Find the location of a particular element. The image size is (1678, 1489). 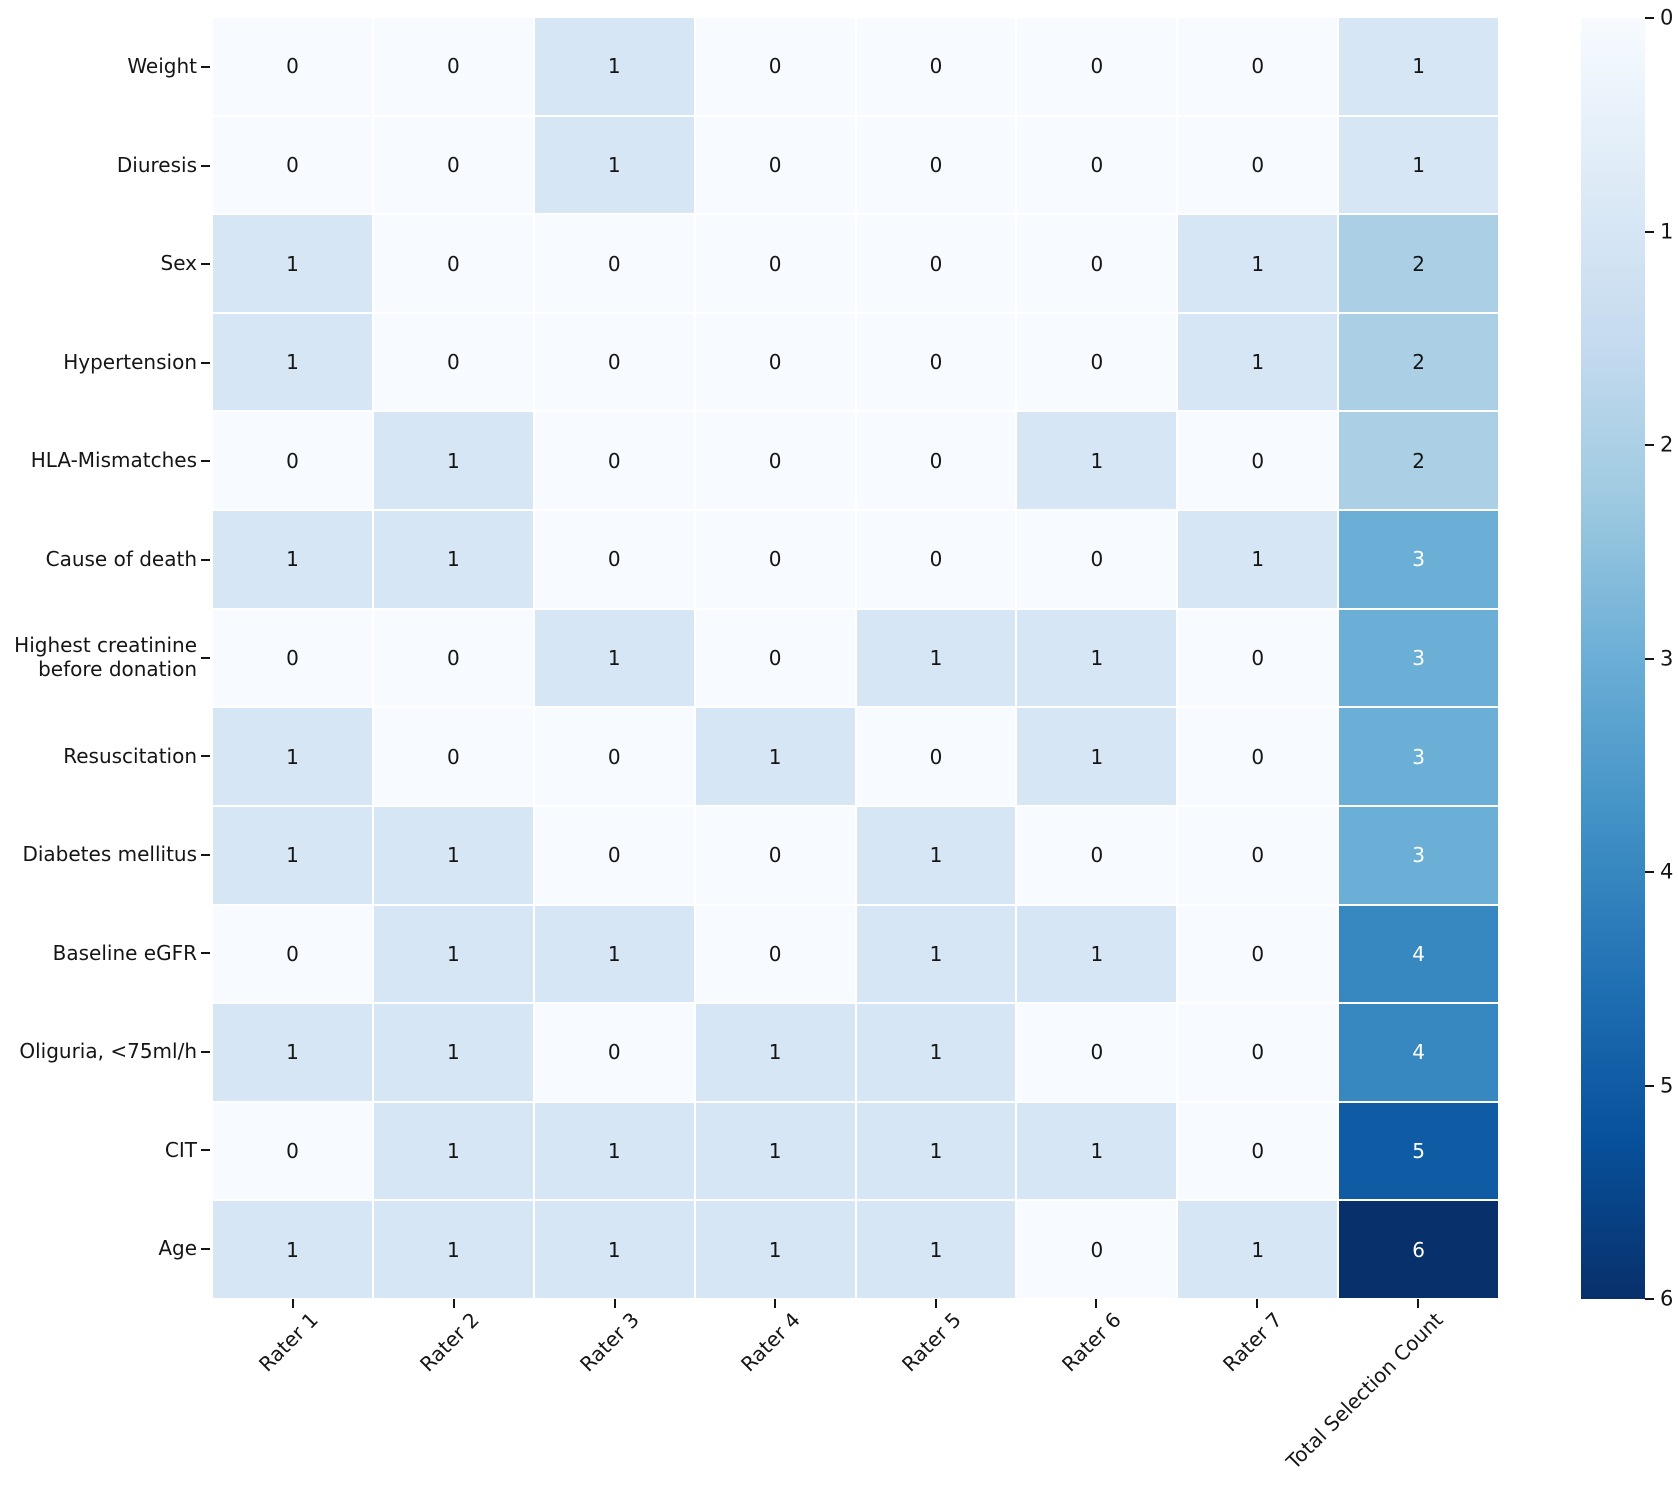

y-tick-label: Hypertension is located at coordinates (130, 361).